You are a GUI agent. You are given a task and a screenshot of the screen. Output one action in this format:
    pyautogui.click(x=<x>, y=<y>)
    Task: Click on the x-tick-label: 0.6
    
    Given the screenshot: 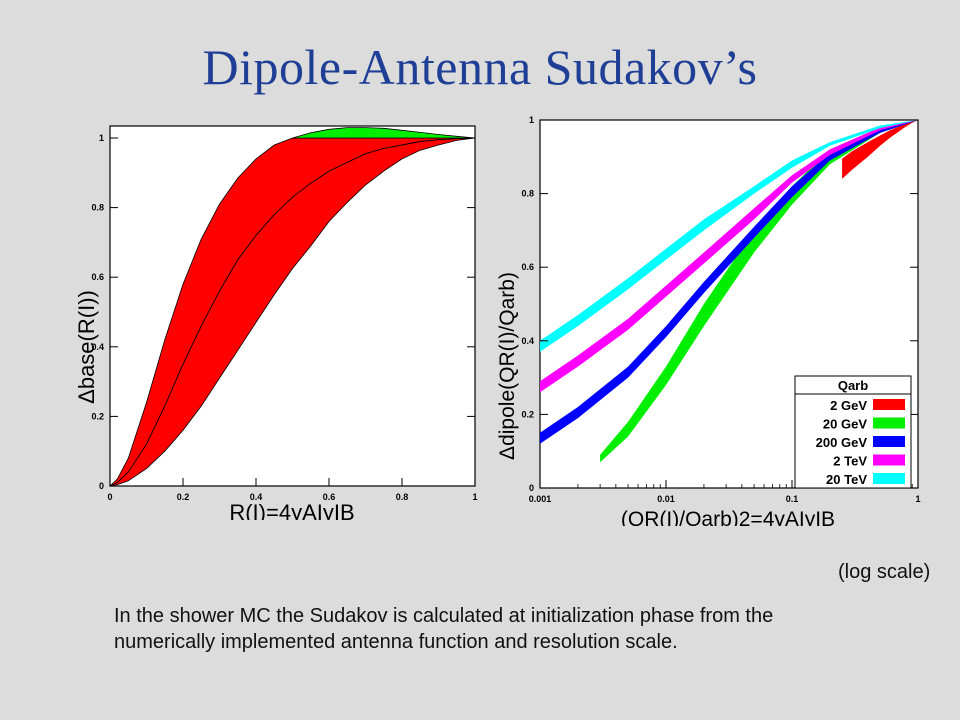 What is the action you would take?
    pyautogui.click(x=329, y=497)
    